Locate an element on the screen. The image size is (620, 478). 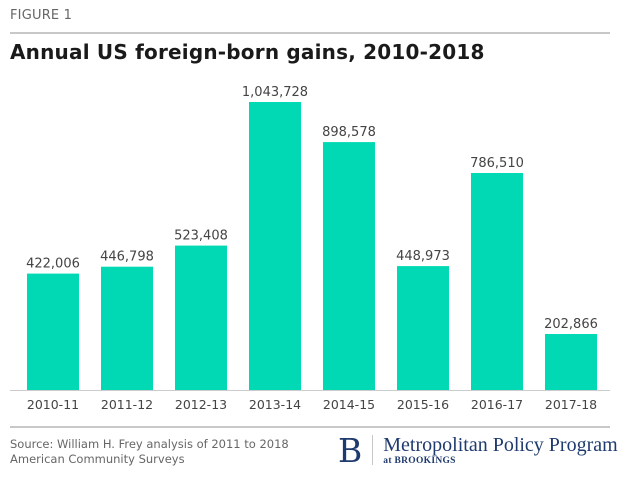
figure-label: FIGURE 1 is located at coordinates (41, 15).